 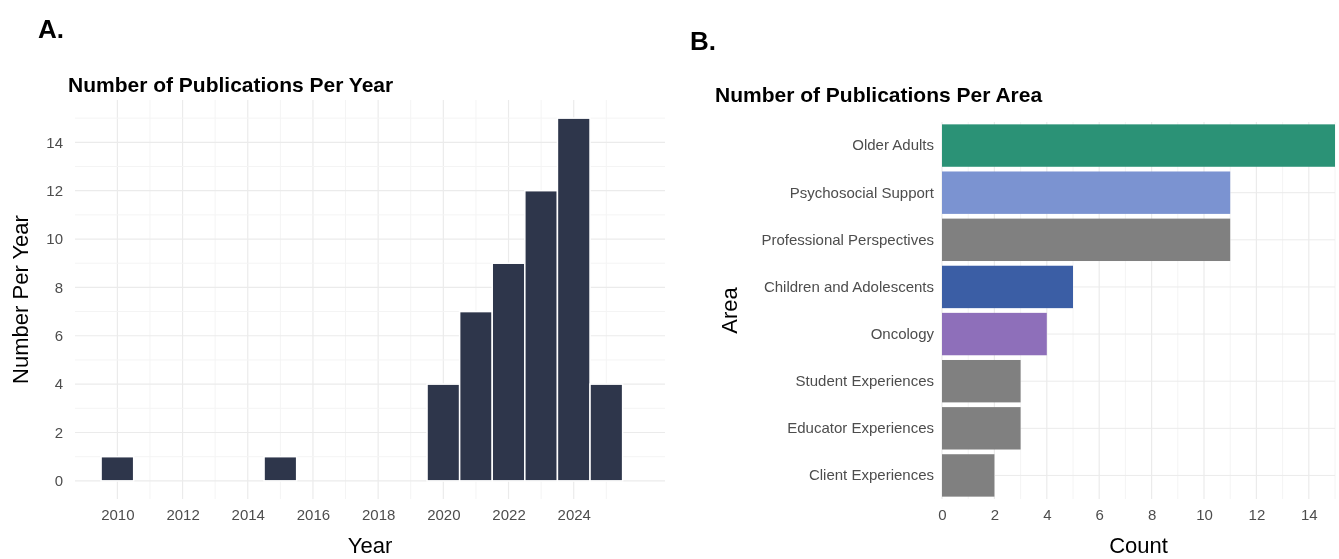 What do you see at coordinates (313, 514) in the screenshot?
I see `x-tick-label: 2016` at bounding box center [313, 514].